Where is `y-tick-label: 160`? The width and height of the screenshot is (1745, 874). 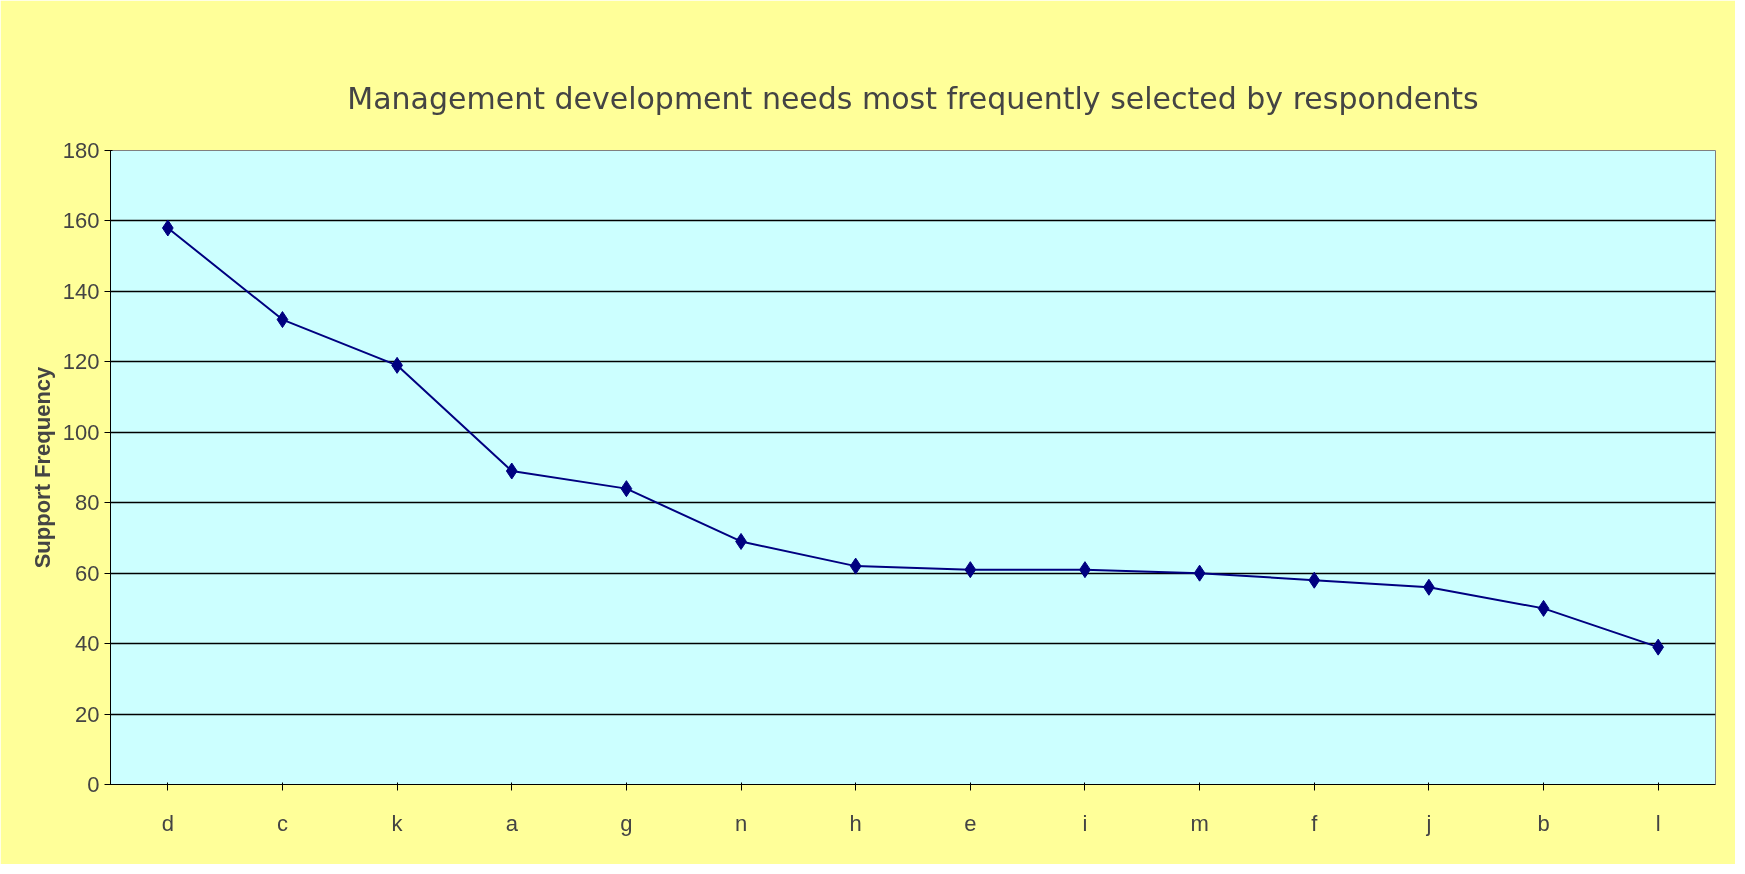
y-tick-label: 160 is located at coordinates (81, 221).